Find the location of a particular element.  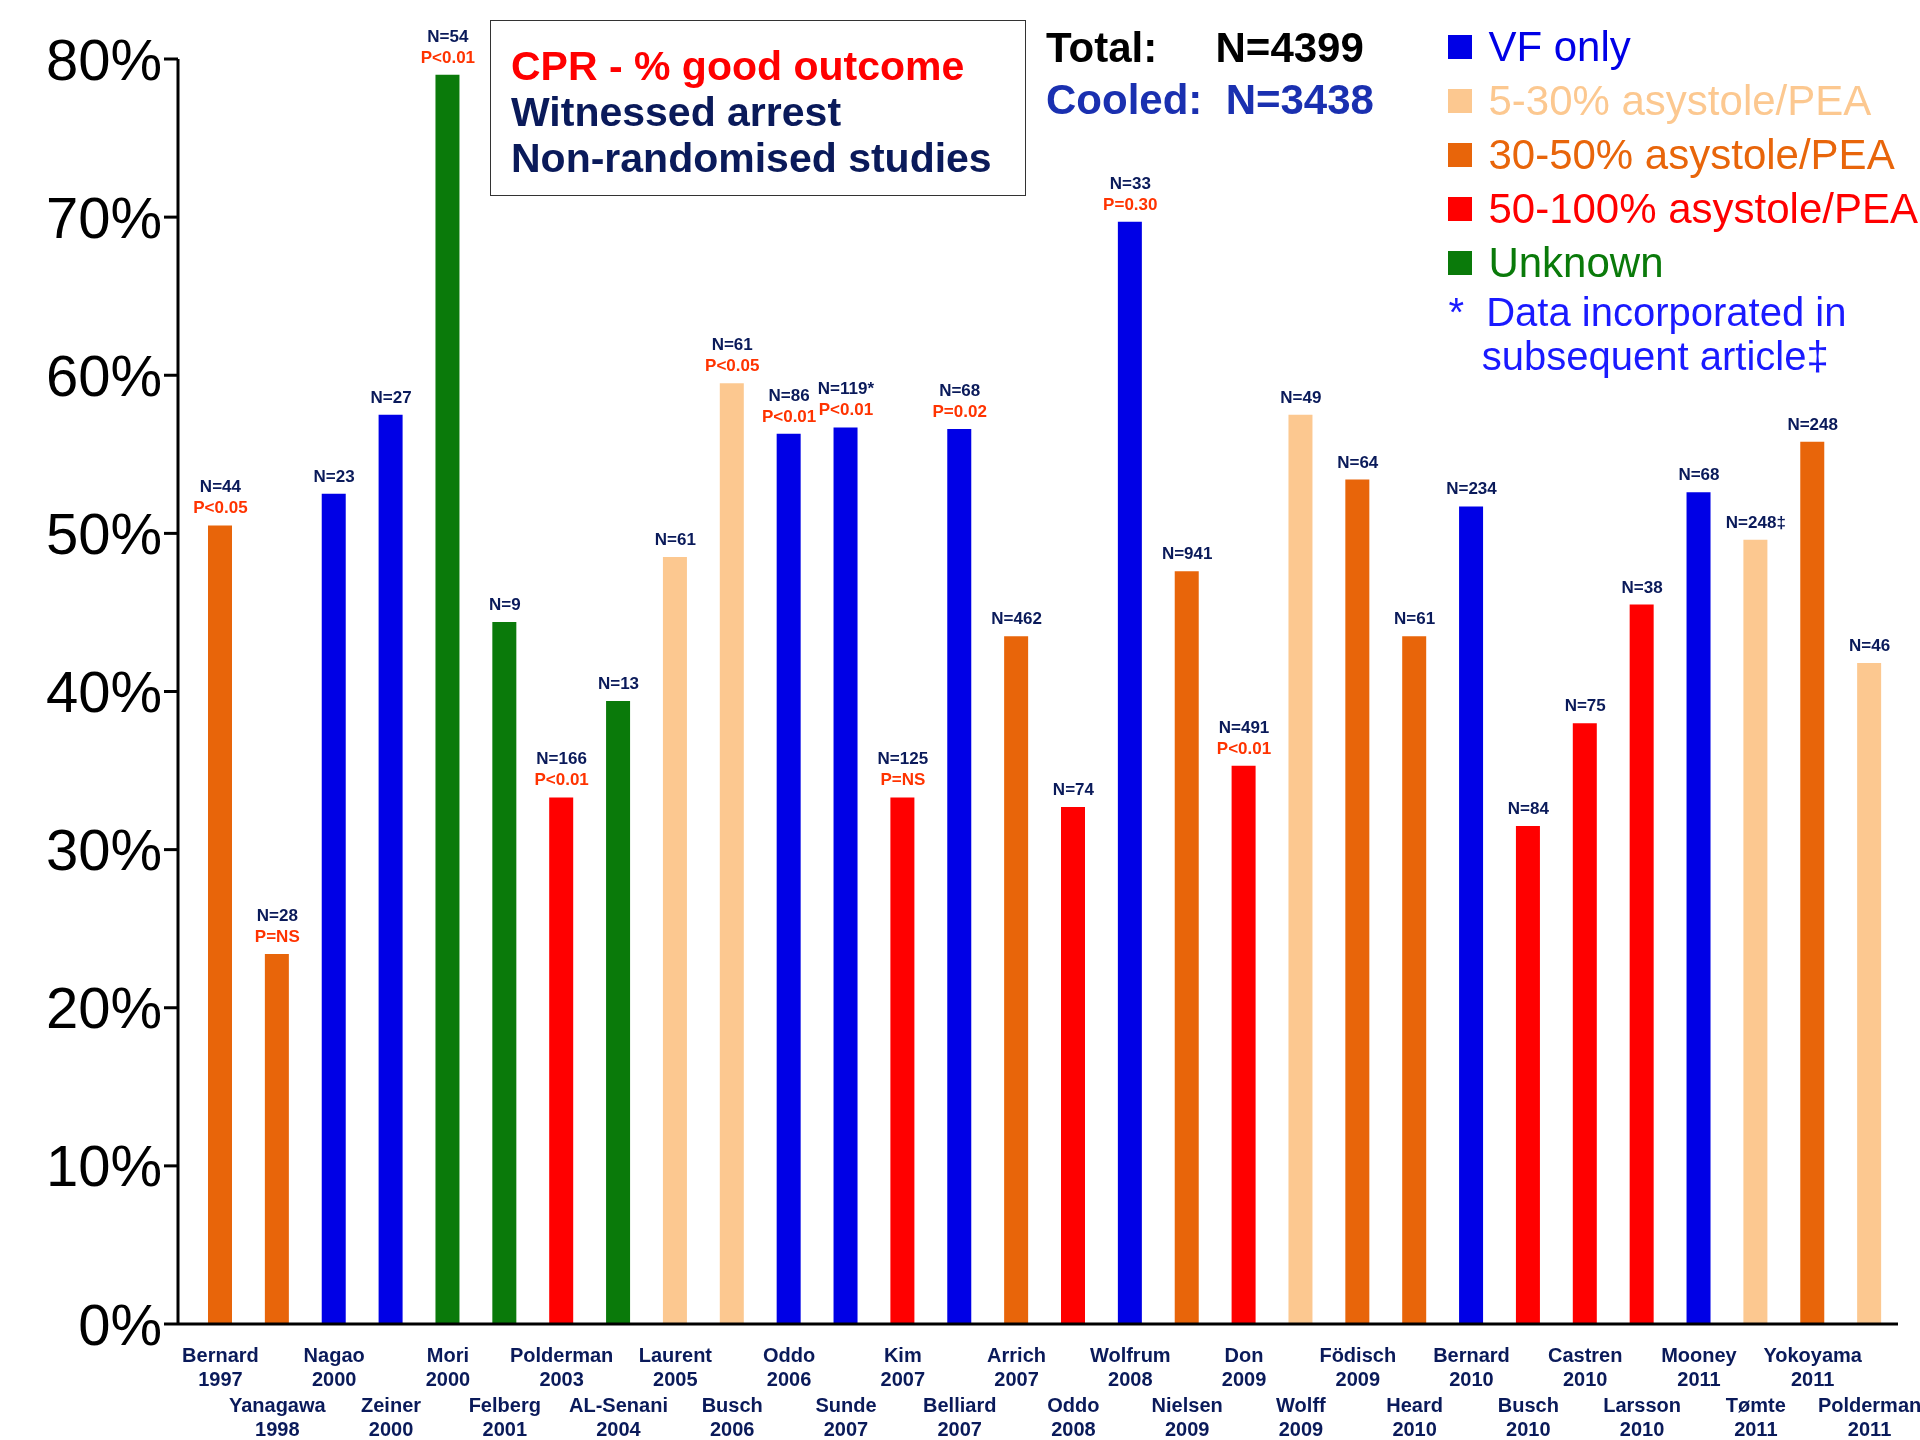

y-tick-label: 30% is located at coordinates (103, 850).